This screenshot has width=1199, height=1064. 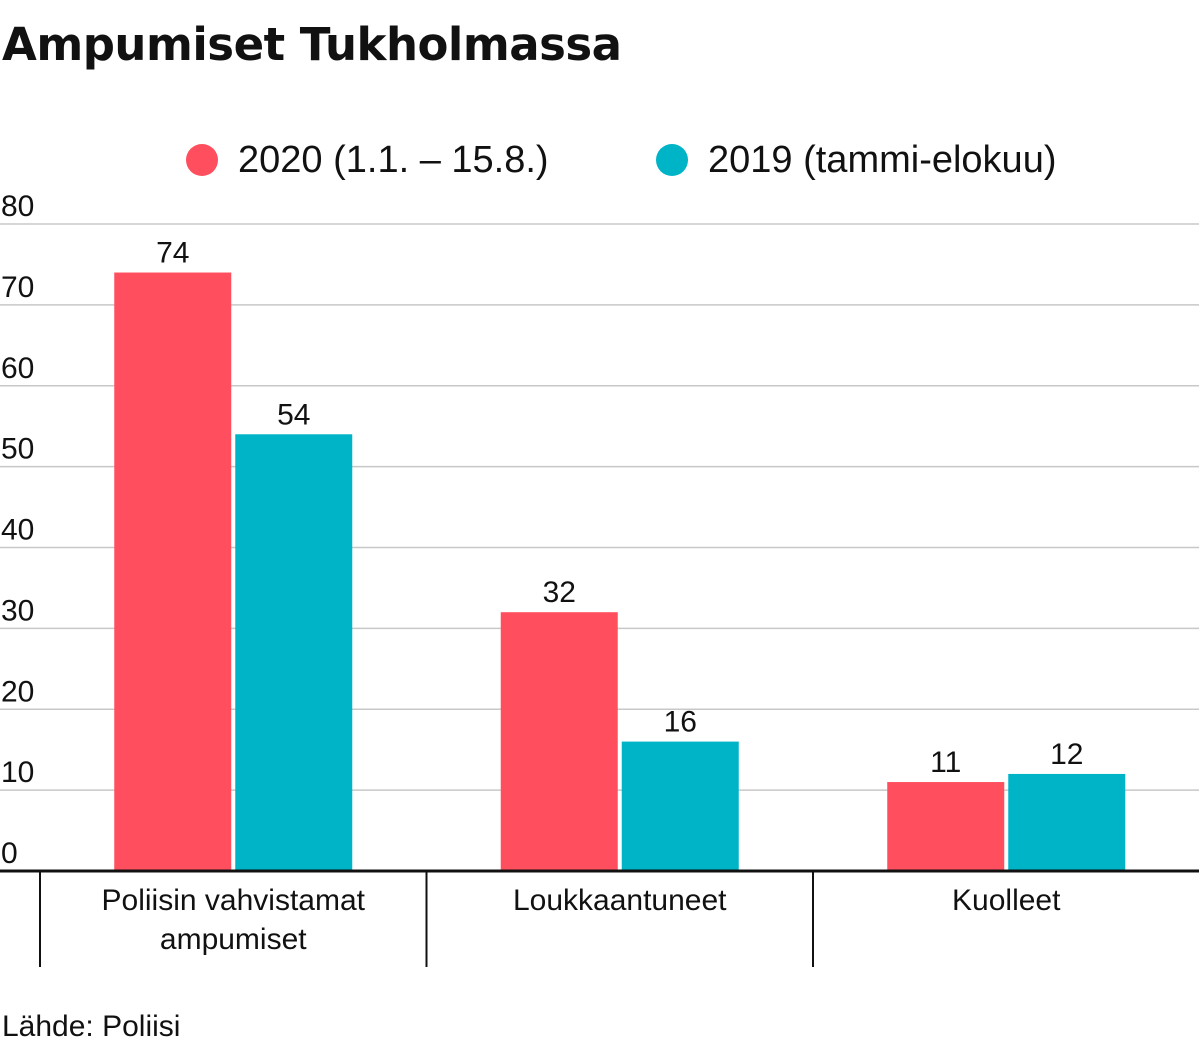 What do you see at coordinates (202, 160) in the screenshot?
I see `legend-dot-2020` at bounding box center [202, 160].